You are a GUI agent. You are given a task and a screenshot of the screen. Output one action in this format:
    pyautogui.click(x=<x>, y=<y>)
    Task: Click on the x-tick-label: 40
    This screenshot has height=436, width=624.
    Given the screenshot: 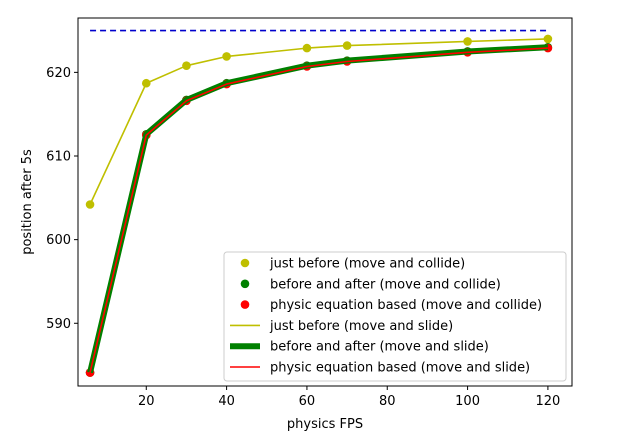 What is the action you would take?
    pyautogui.click(x=226, y=401)
    